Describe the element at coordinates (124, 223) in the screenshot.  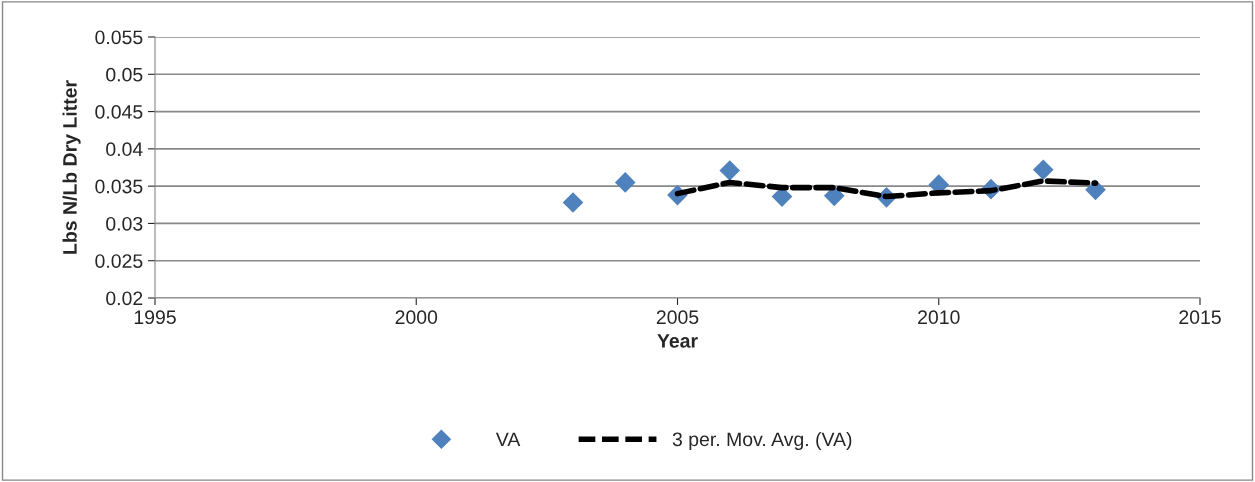
I see `y-tick-label: 0.03` at that location.